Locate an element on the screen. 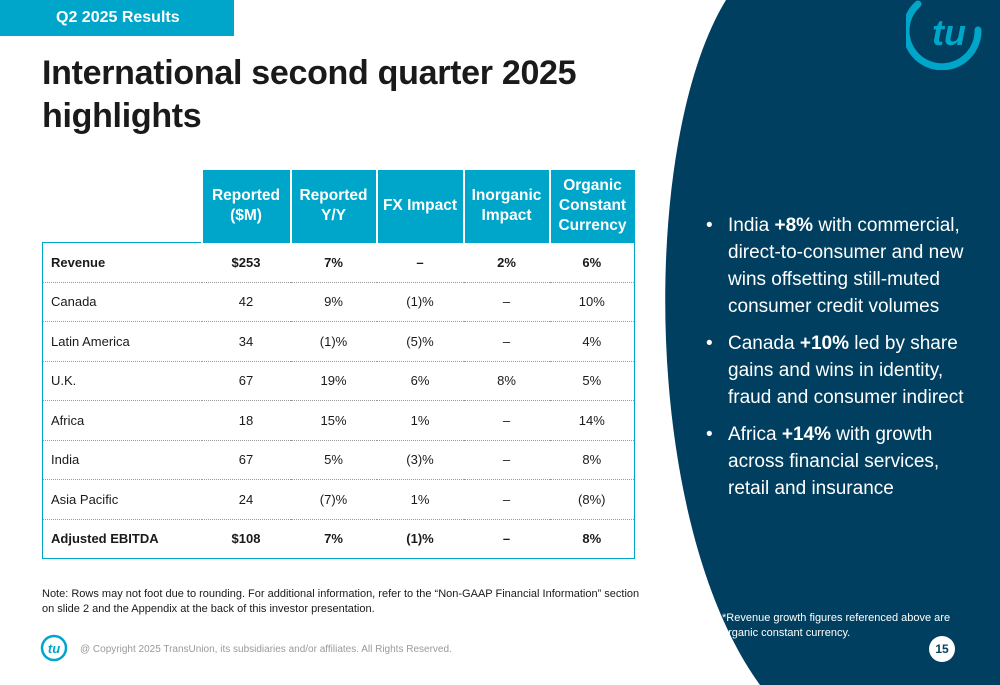 This screenshot has width=1000, height=685. table-cell: (8%) is located at coordinates (592, 499).